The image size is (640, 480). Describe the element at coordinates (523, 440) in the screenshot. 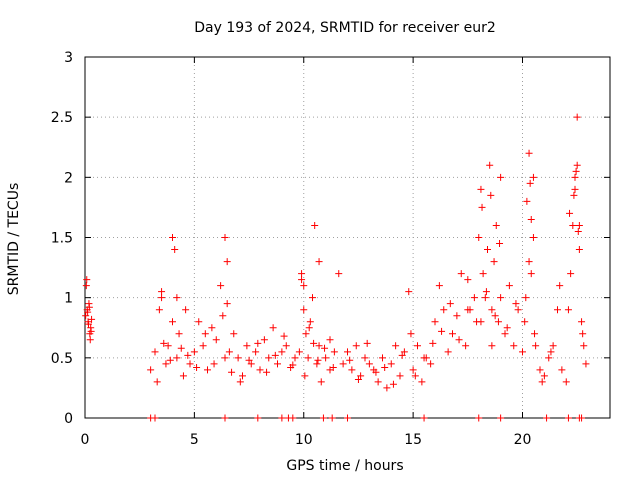

I see `x-tick-label: 20` at that location.